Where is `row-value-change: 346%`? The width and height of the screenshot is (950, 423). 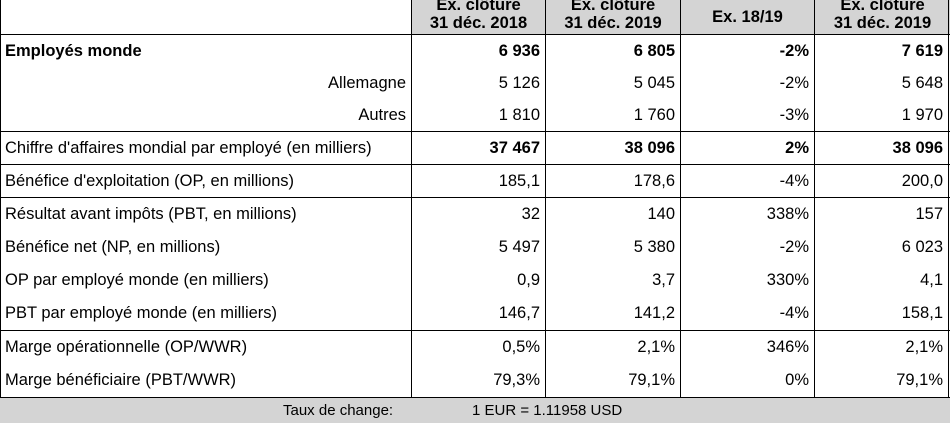
row-value-change: 346% is located at coordinates (787, 347).